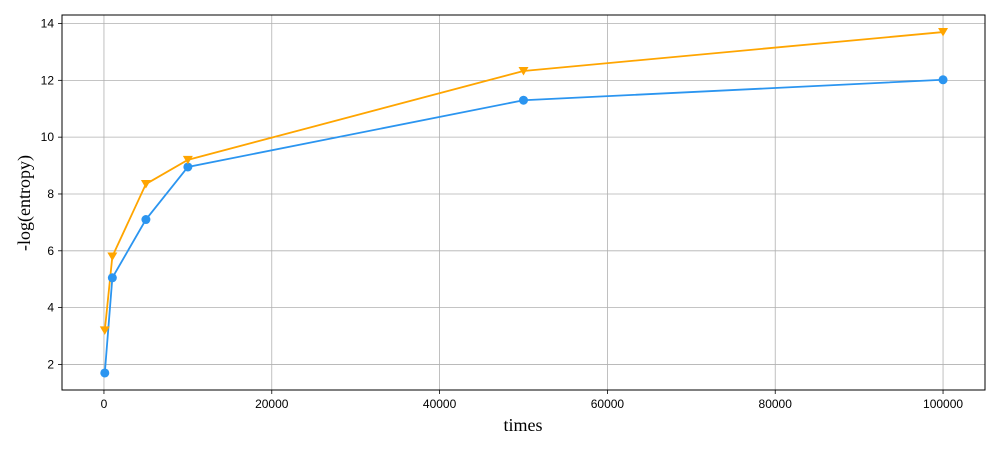 The image size is (1000, 450). What do you see at coordinates (48, 80) in the screenshot?
I see `y-tick-label: 12` at bounding box center [48, 80].